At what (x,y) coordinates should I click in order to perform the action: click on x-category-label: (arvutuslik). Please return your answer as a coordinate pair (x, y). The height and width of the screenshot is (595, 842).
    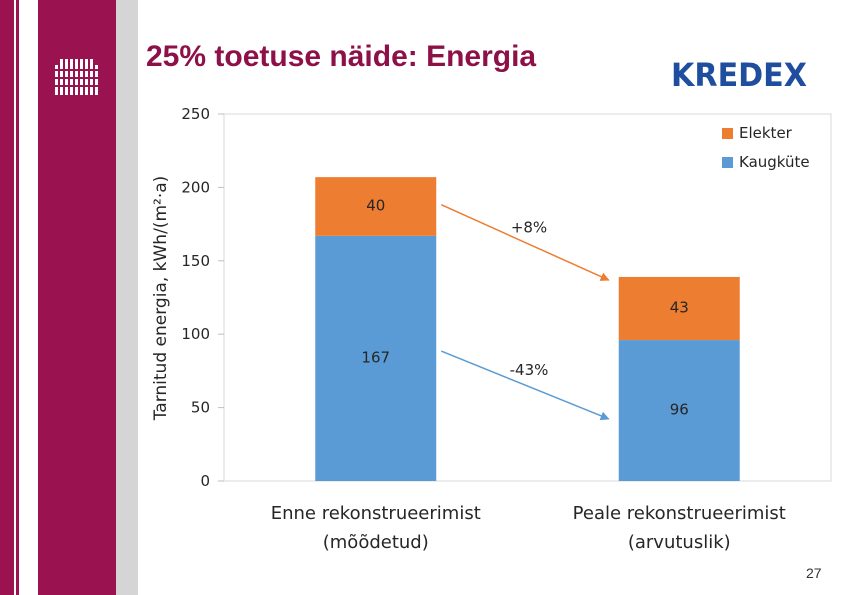
    Looking at the image, I should click on (679, 542).